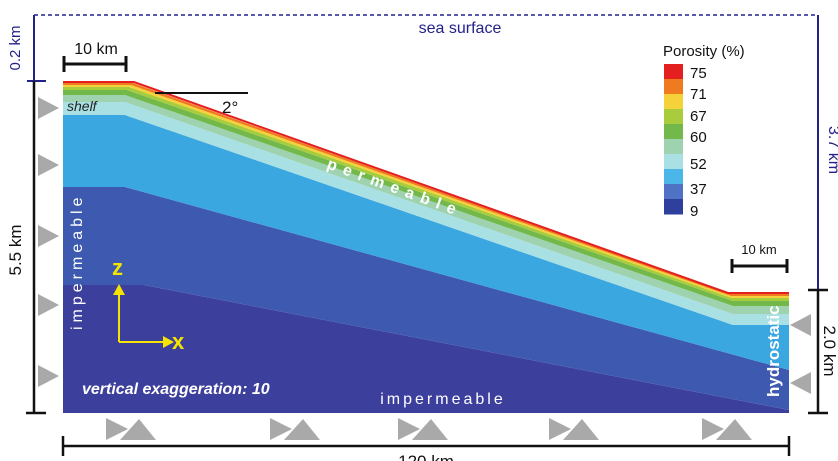 This screenshot has height=461, width=838. Describe the element at coordinates (758, 249) in the screenshot. I see `right-scale-label: 10 km` at that location.